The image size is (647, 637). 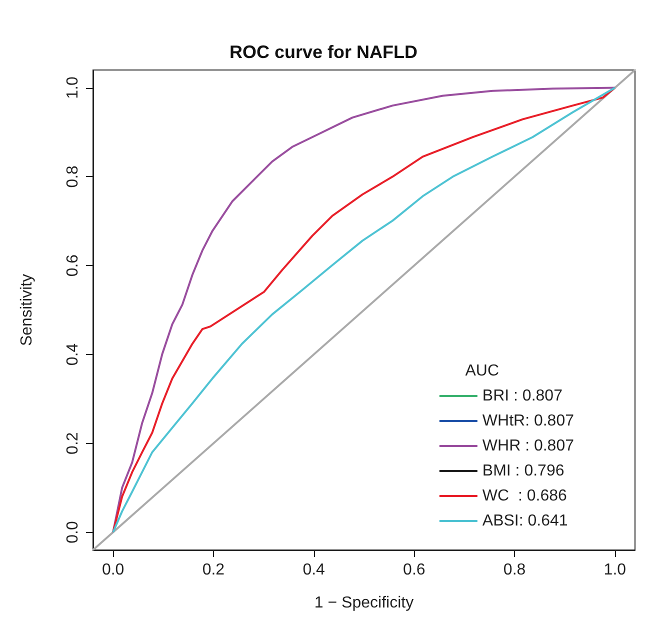 What do you see at coordinates (314, 570) in the screenshot?
I see `x-tick-label: 0.4` at bounding box center [314, 570].